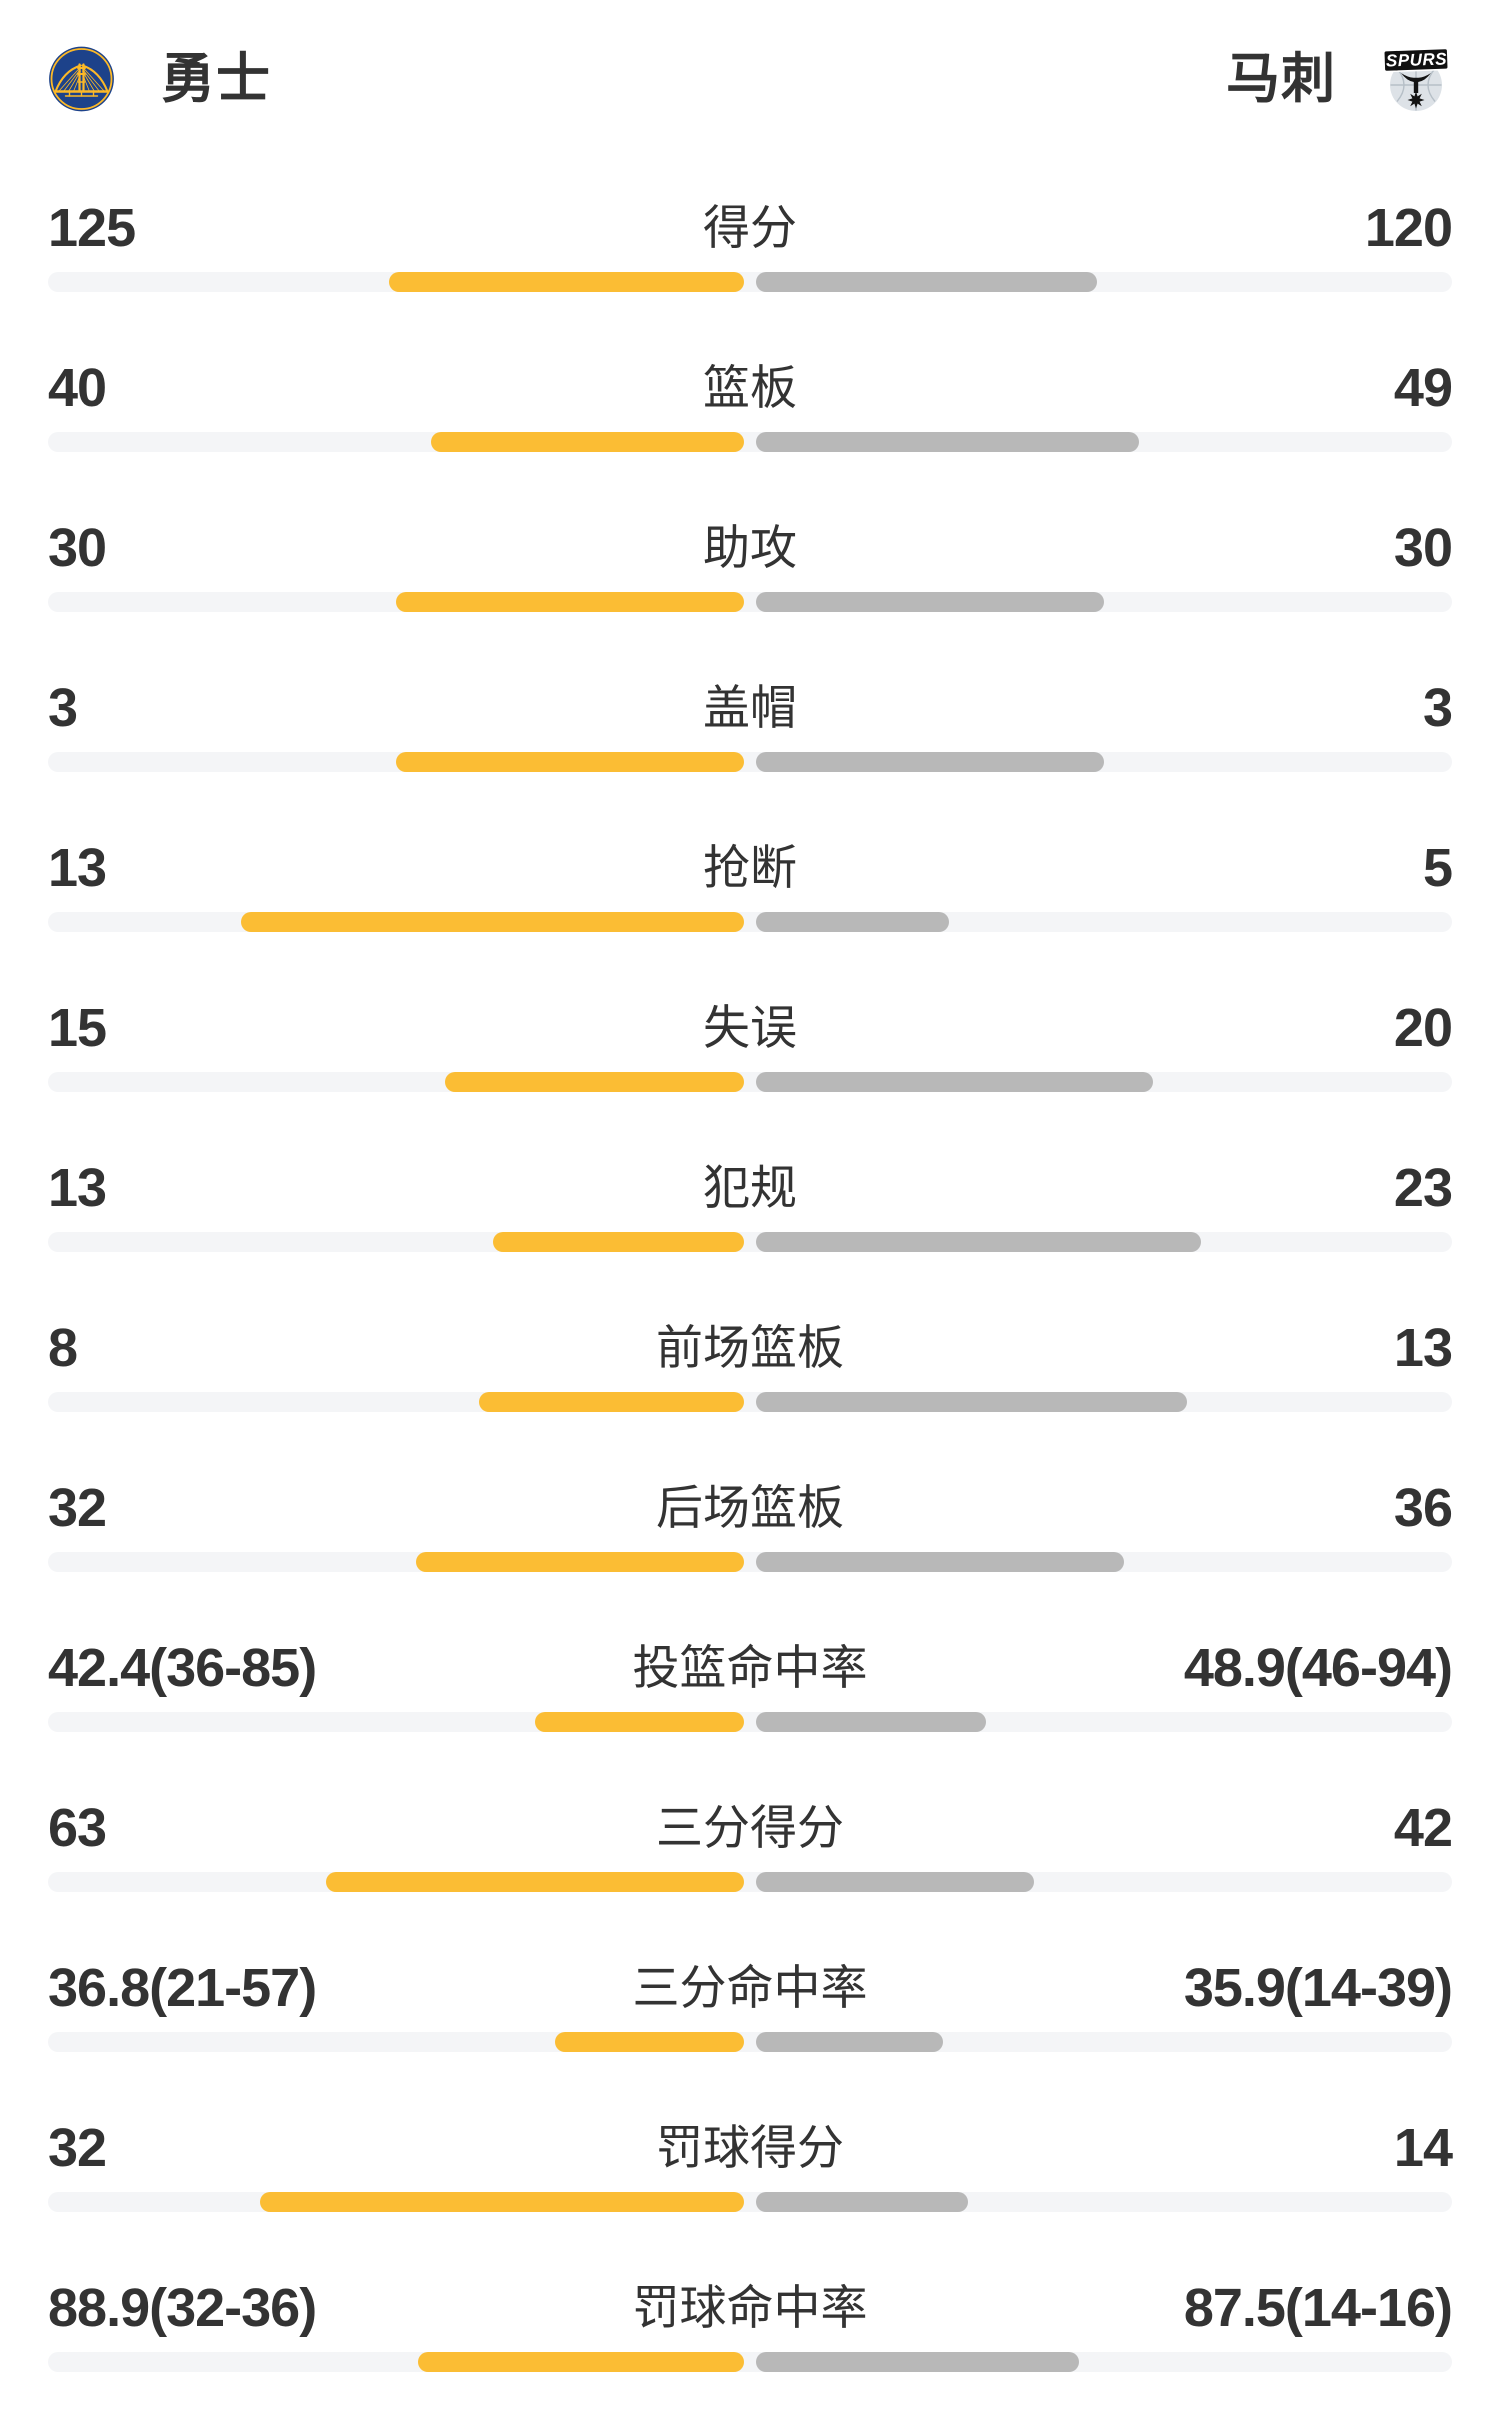 This screenshot has height=2432, width=1500. What do you see at coordinates (77, 388) in the screenshot?
I see `home-value: 40` at bounding box center [77, 388].